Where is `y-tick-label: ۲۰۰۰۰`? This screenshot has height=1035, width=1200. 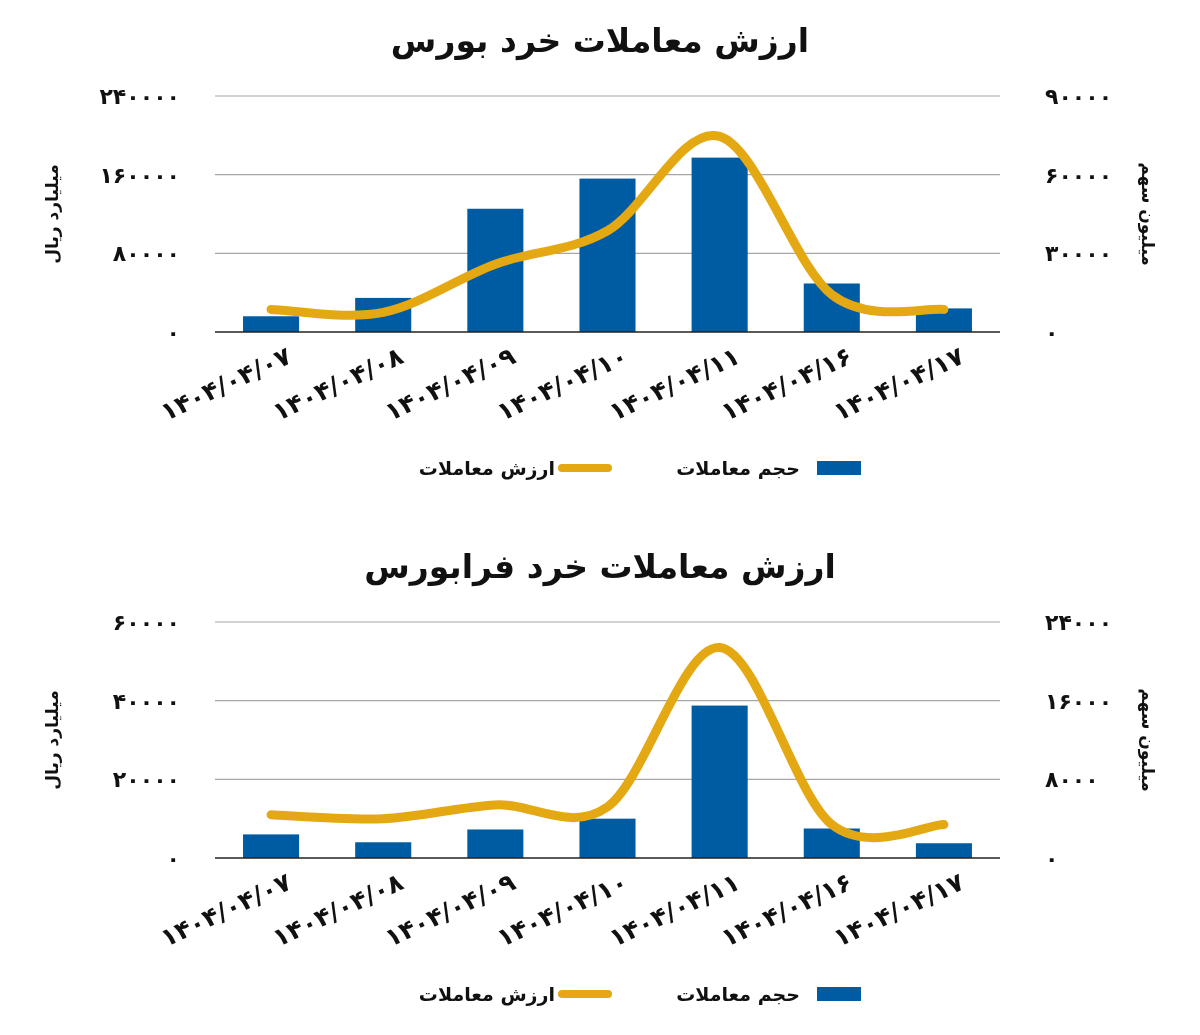 y-tick-label: ۲۰۰۰۰ is located at coordinates (146, 780).